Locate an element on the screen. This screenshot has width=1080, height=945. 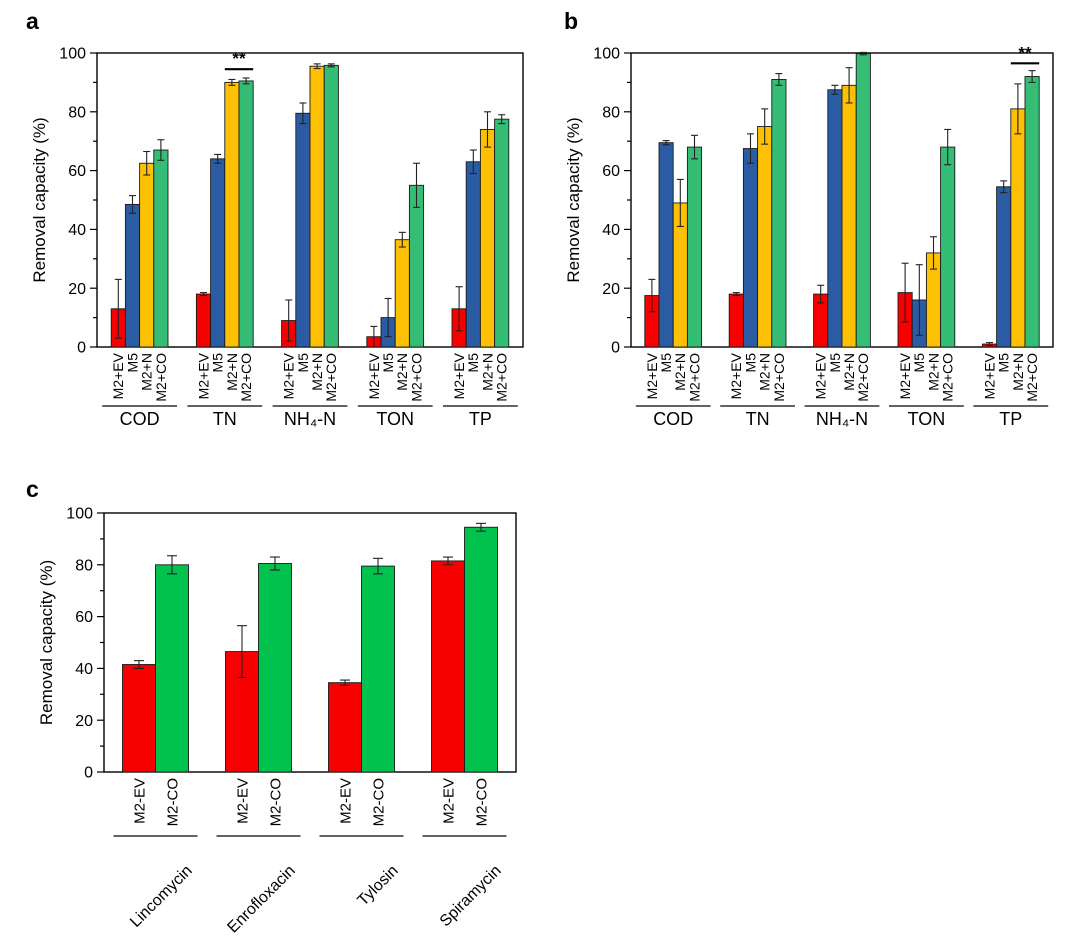
panel-c-letter: c is located at coordinates (32, 489).